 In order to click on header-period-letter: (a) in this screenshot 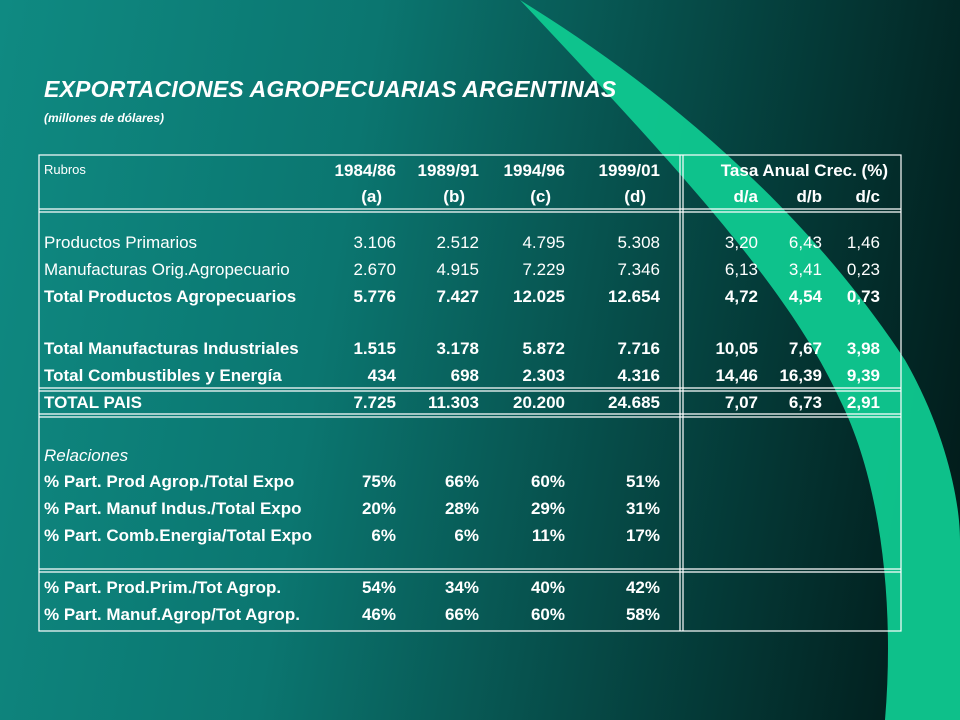, I will do `click(371, 196)`.